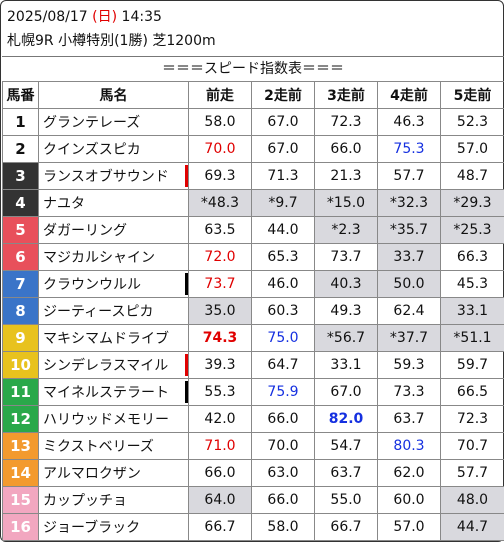  What do you see at coordinates (472, 95) in the screenshot?
I see `col-header-5-races-ago: 5走前` at bounding box center [472, 95].